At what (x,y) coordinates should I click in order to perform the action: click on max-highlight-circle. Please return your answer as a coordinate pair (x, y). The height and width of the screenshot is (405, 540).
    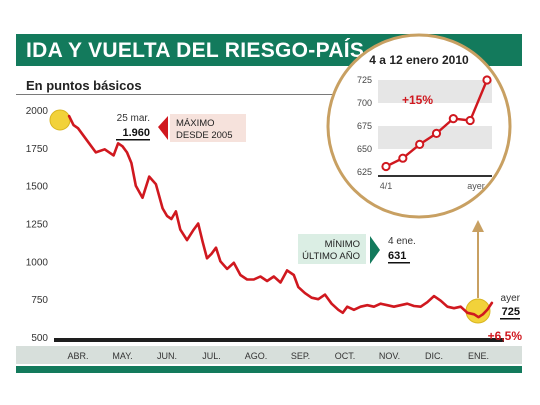
    Looking at the image, I should click on (60, 120).